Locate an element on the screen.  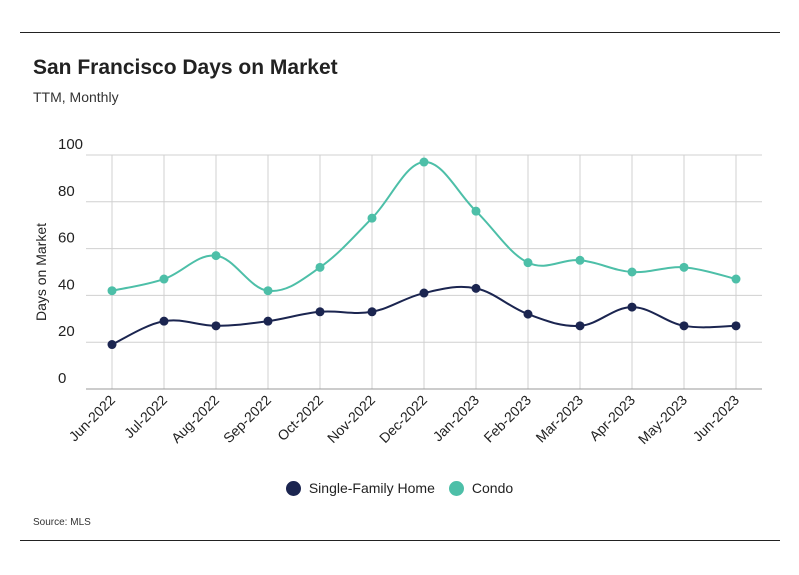
source-note: Source: MLS is located at coordinates (62, 522).